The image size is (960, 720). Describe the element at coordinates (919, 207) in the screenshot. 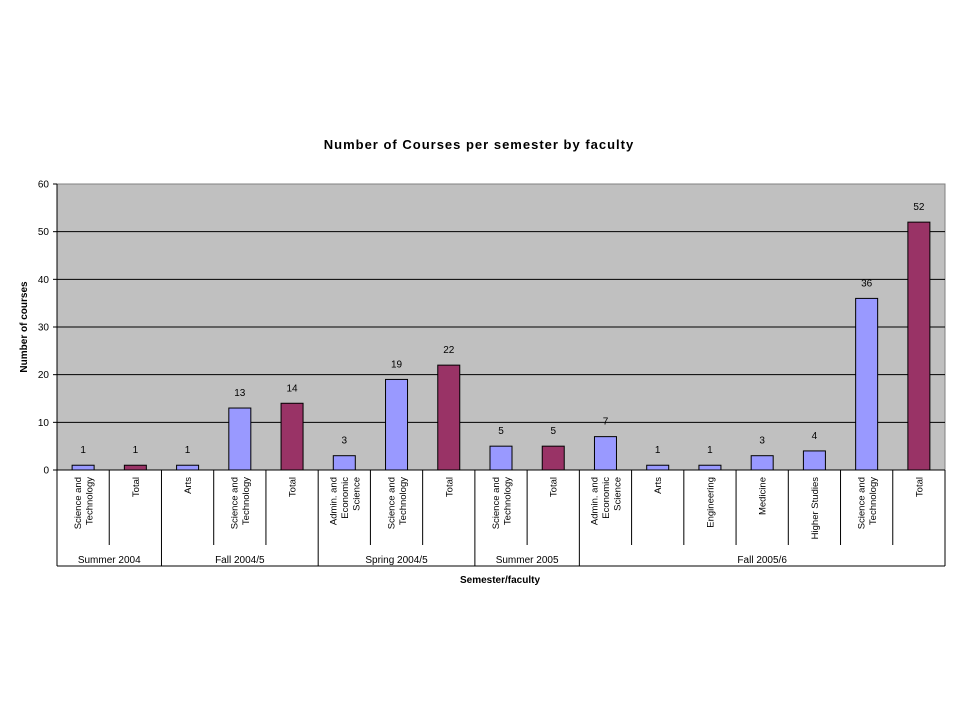

I see `data-label: 52` at that location.